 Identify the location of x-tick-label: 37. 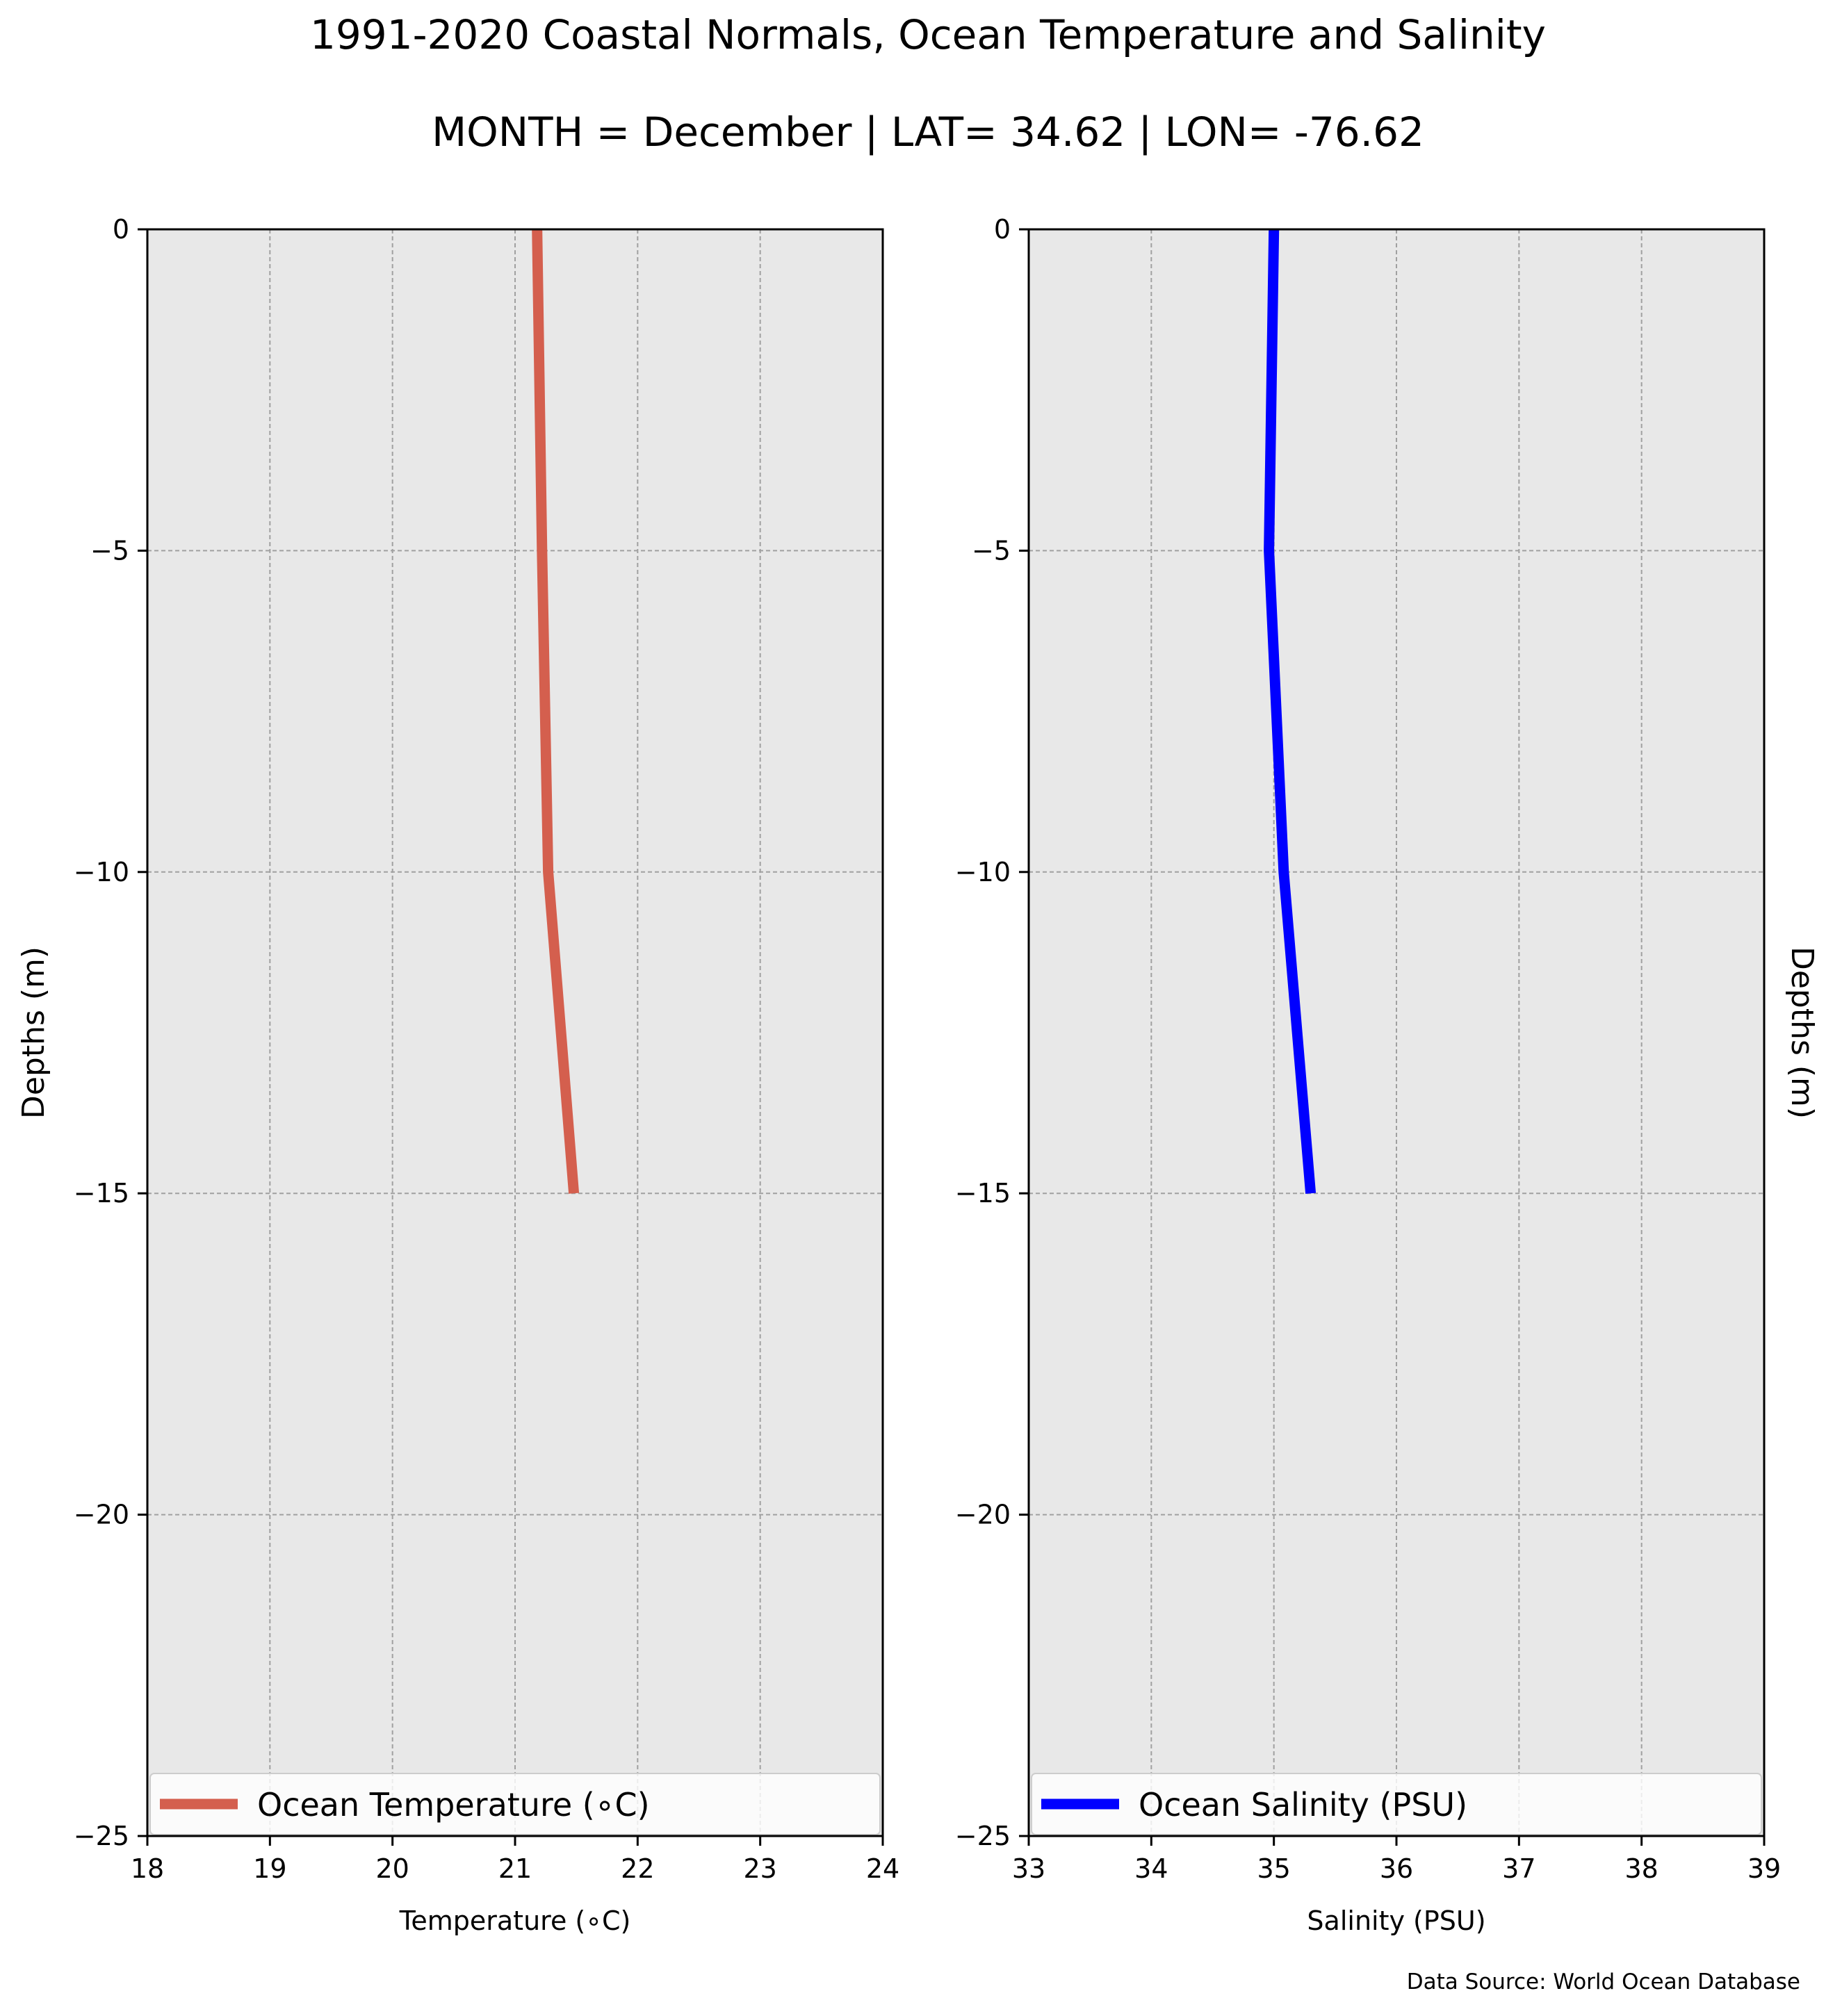
(1518, 1869).